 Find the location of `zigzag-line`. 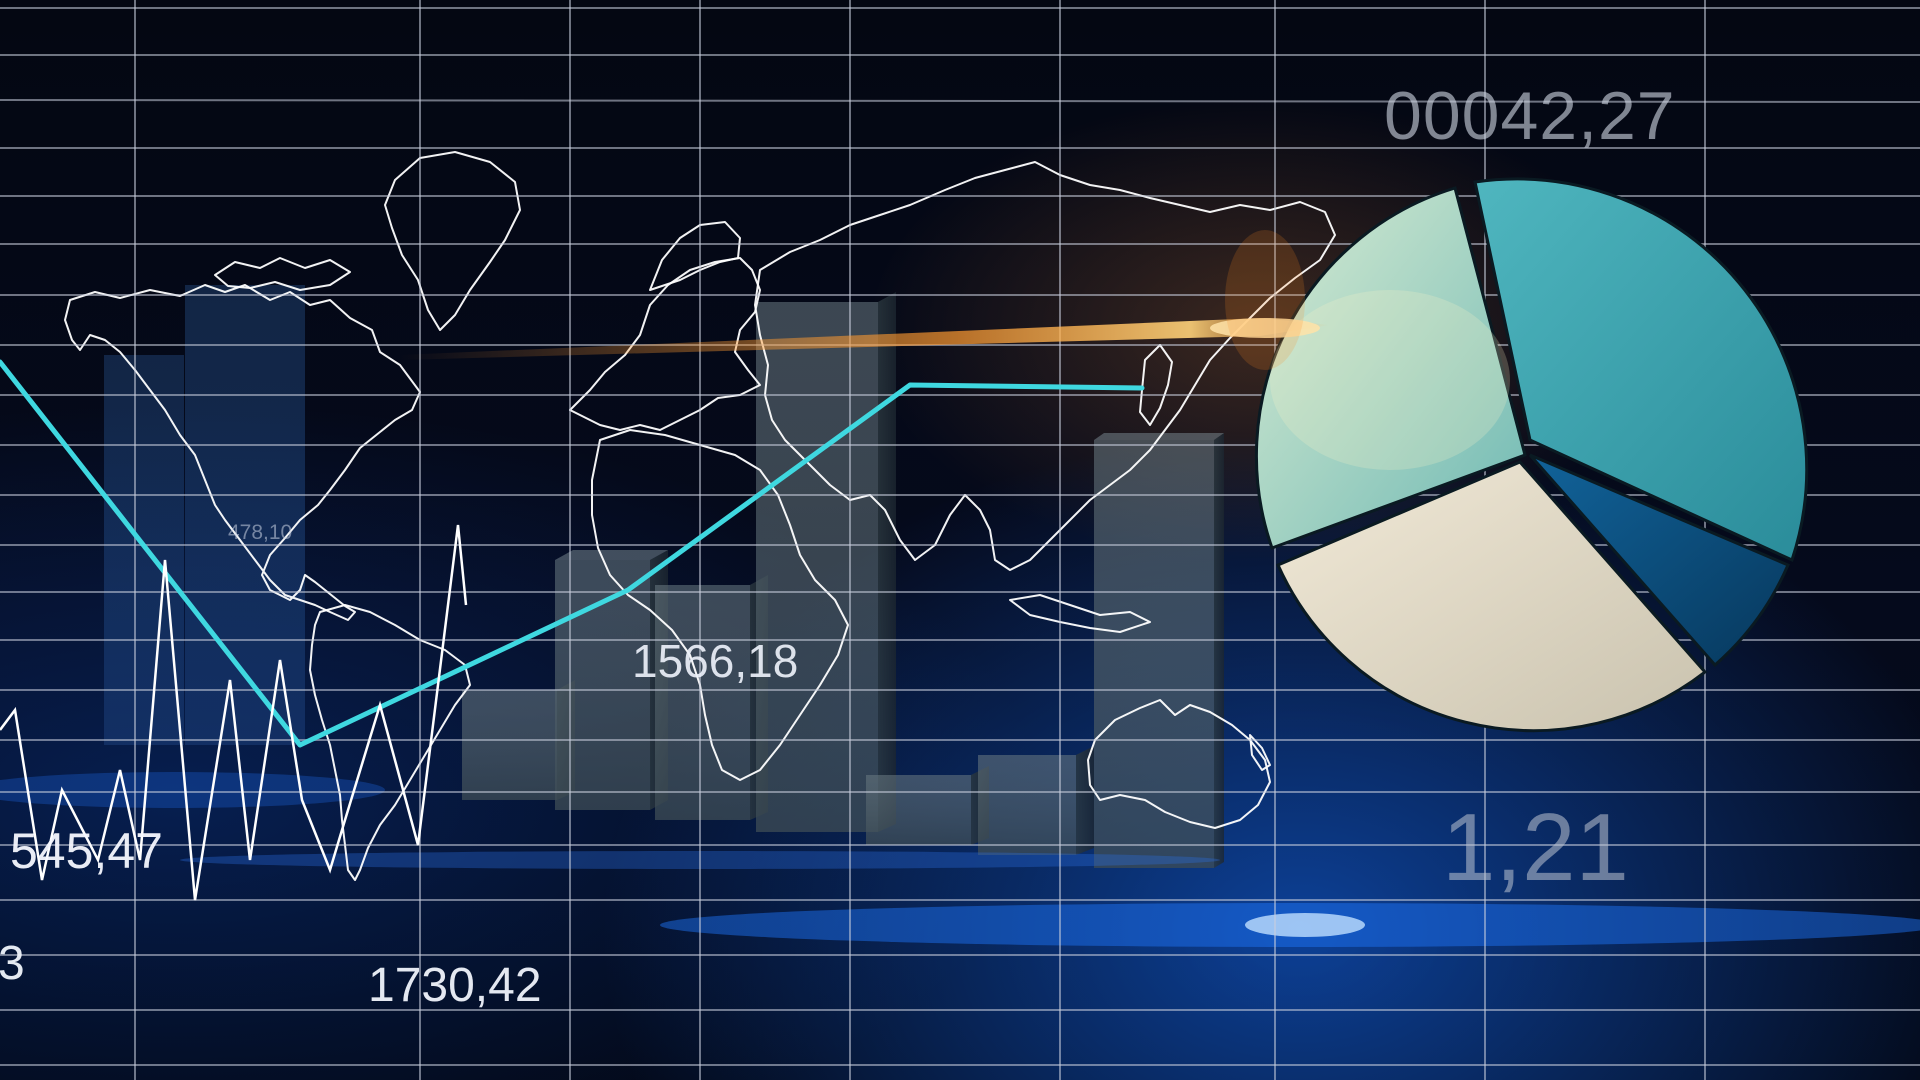

zigzag-line is located at coordinates (234, 712).